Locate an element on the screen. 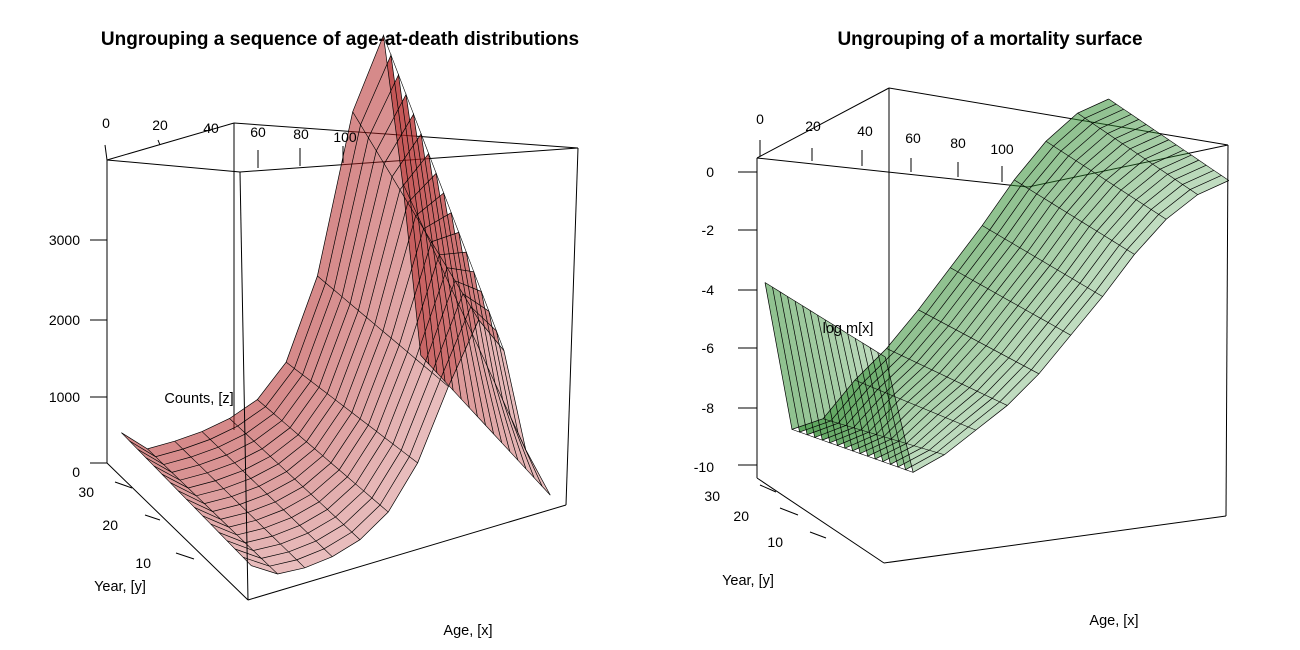 This screenshot has height=650, width=1300. right-x-ticks: 0 20 40 60 80 100 is located at coordinates (885, 146).